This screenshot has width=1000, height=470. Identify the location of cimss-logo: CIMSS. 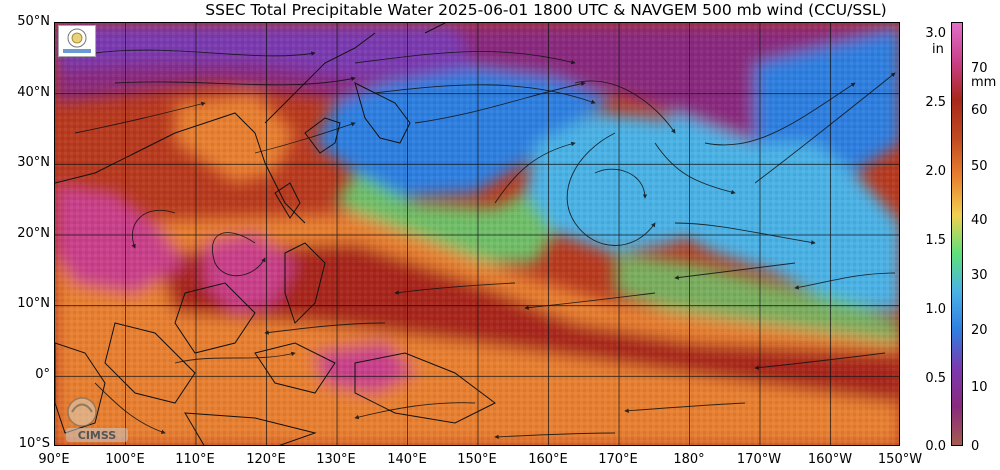
(100, 416).